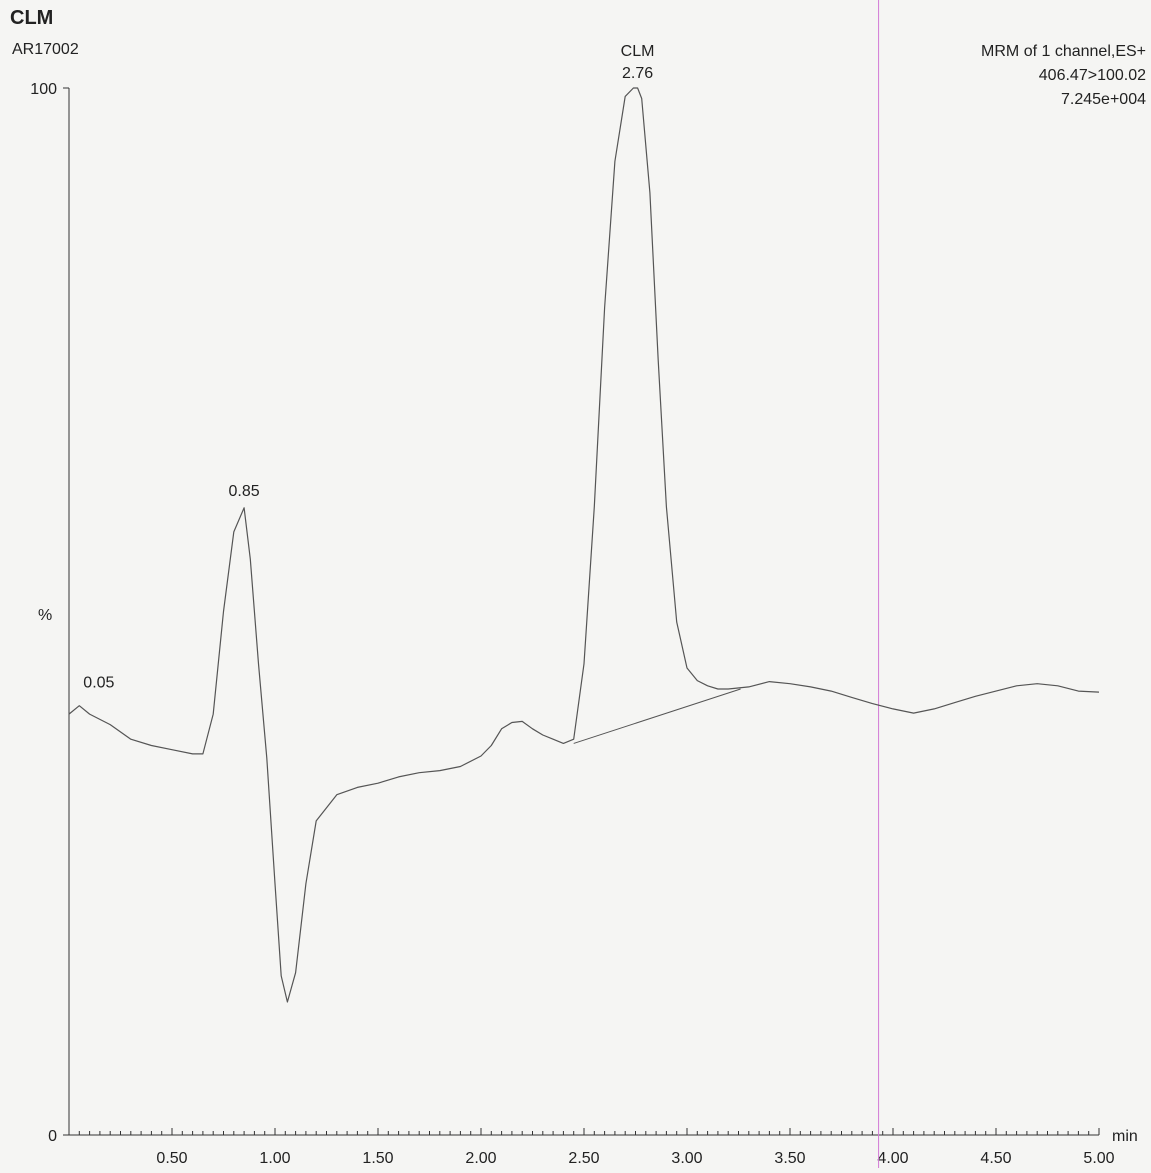 The image size is (1151, 1173). Describe the element at coordinates (583, 1158) in the screenshot. I see `x-tick-label: 2.50` at that location.